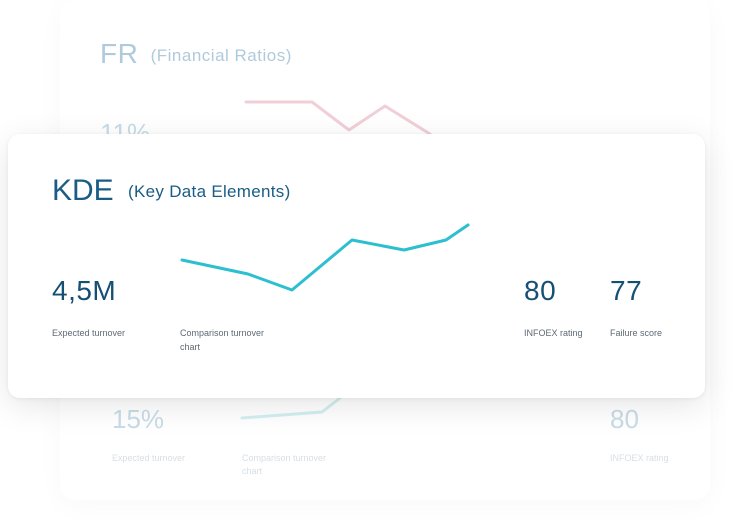  What do you see at coordinates (291, 408) in the screenshot?
I see `back-teal-series` at bounding box center [291, 408].